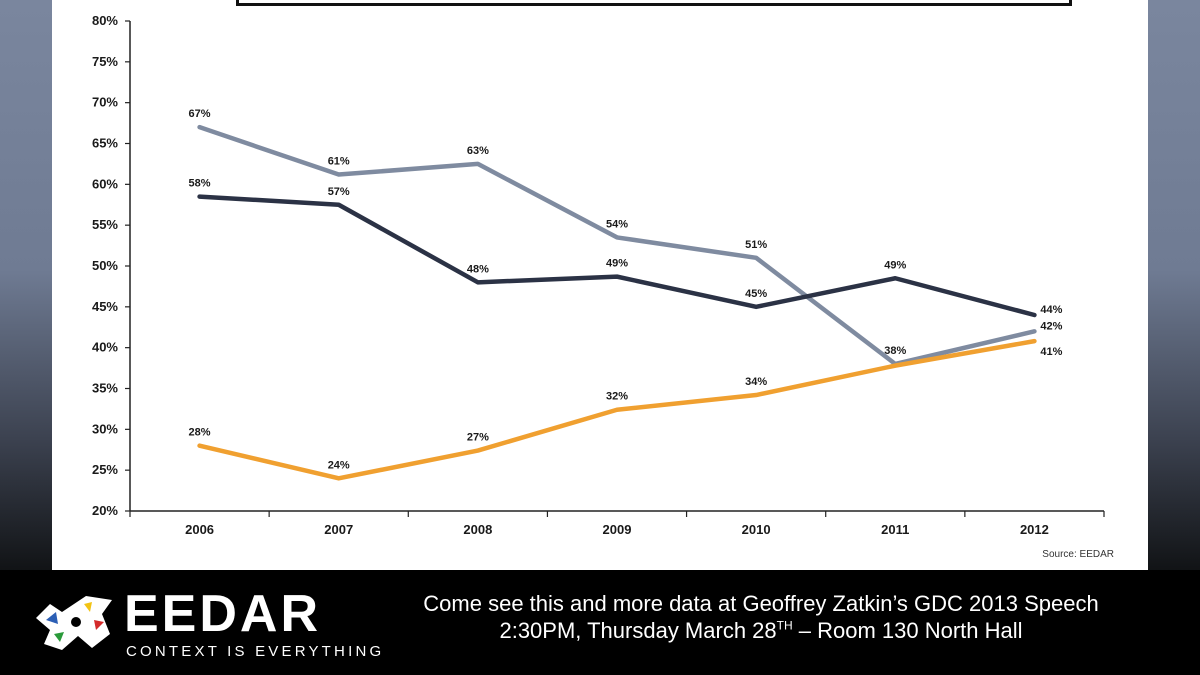 This screenshot has width=1200, height=675. What do you see at coordinates (105, 265) in the screenshot?
I see `y-tick-label: 50%` at bounding box center [105, 265].